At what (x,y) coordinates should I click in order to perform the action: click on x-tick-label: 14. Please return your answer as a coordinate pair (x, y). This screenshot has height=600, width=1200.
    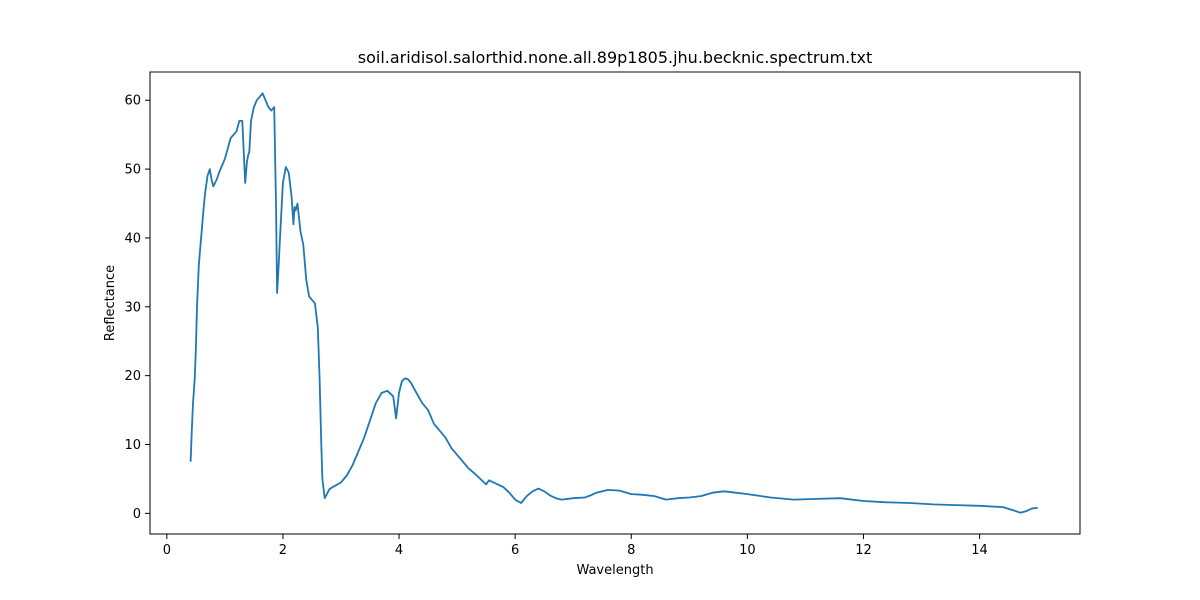
    Looking at the image, I should click on (979, 550).